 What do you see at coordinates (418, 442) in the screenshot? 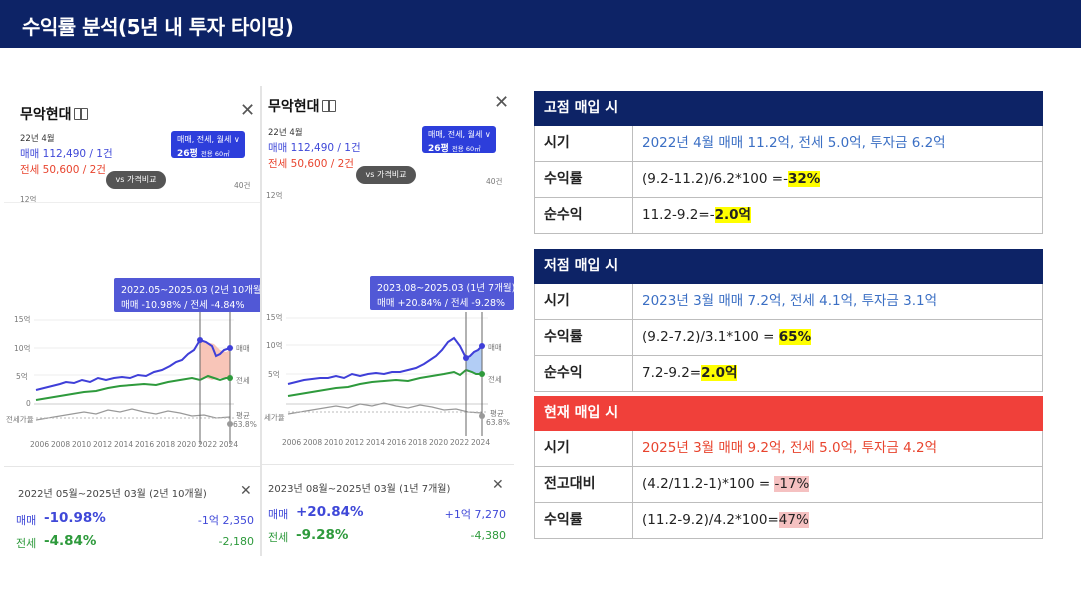
I see `x-tick: 2018` at bounding box center [418, 442].